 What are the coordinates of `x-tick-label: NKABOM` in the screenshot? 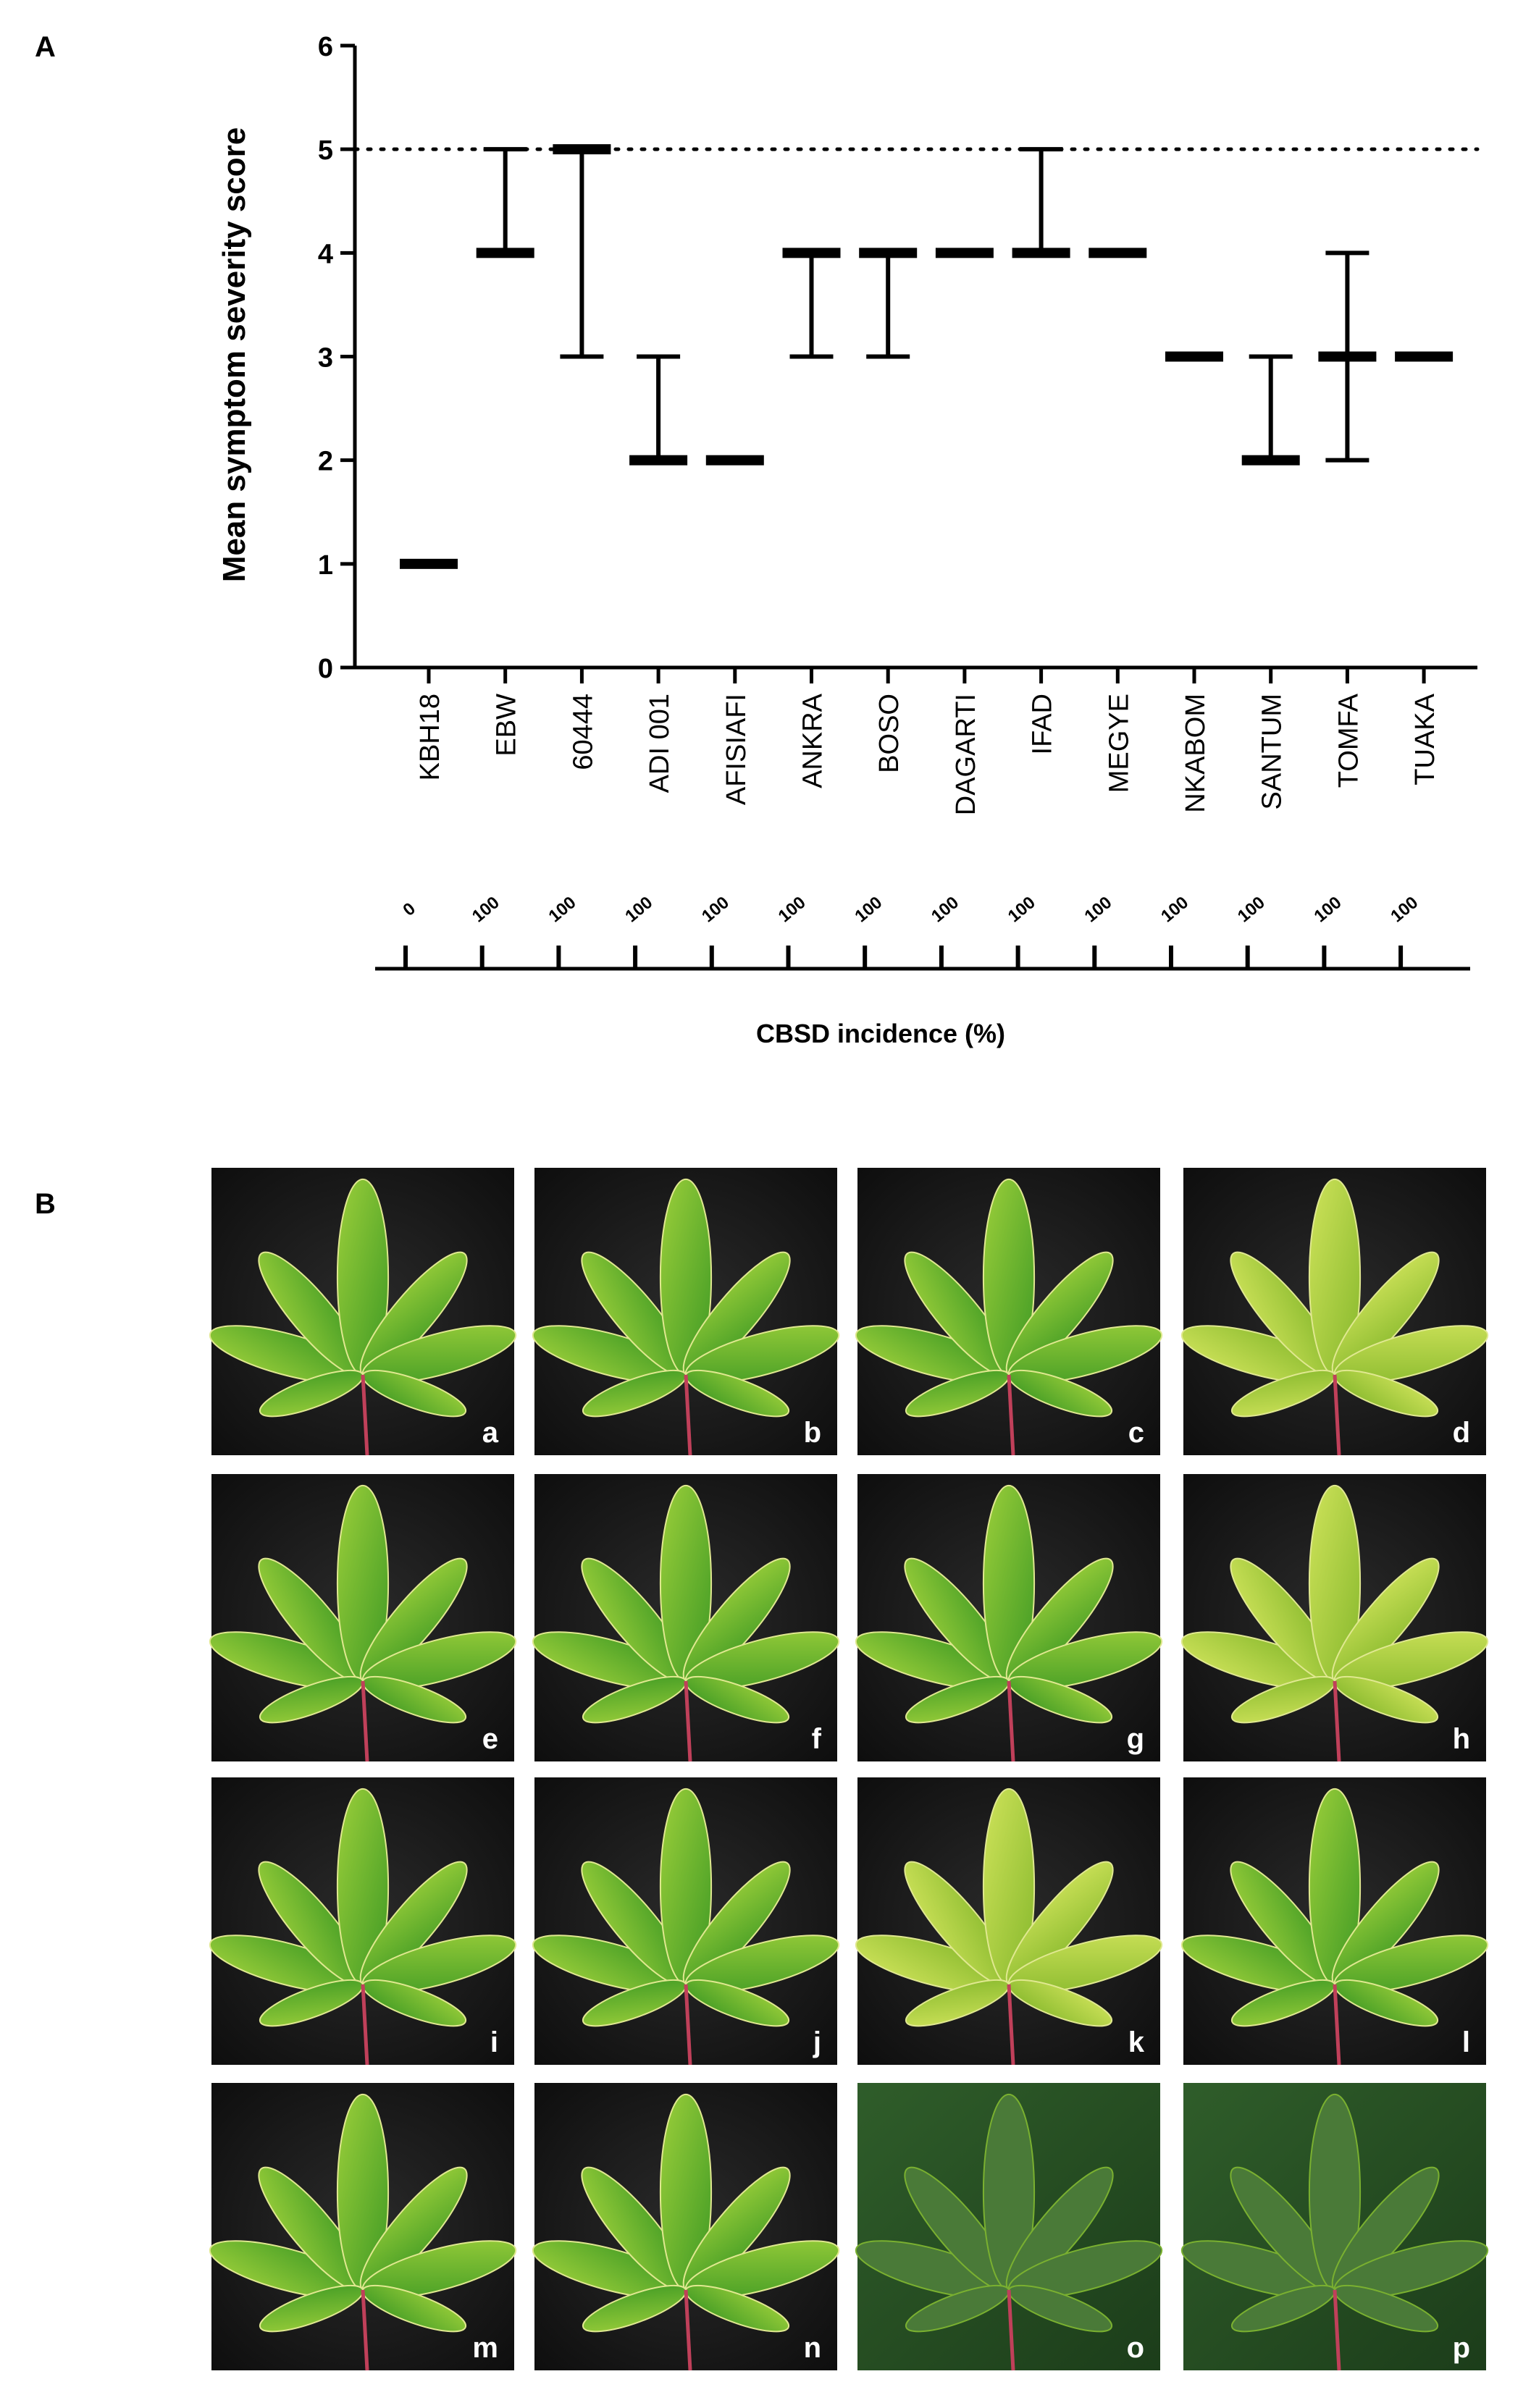 It's located at (1195, 753).